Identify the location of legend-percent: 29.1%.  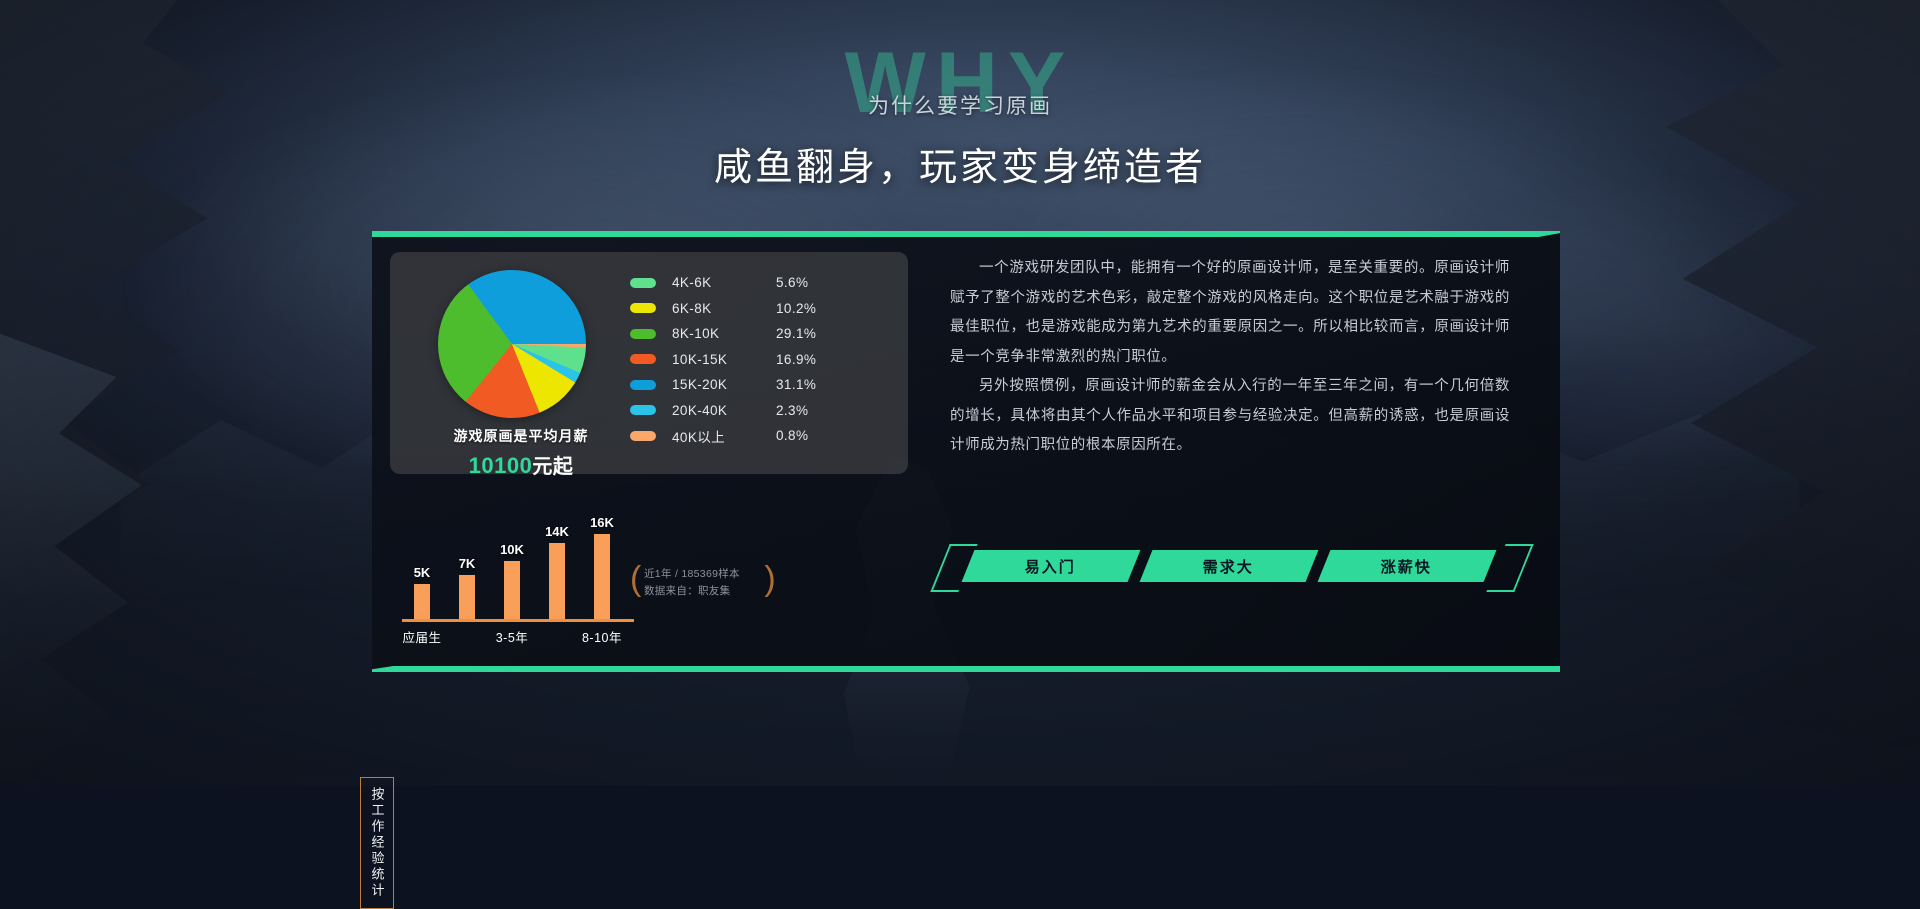
(796, 334).